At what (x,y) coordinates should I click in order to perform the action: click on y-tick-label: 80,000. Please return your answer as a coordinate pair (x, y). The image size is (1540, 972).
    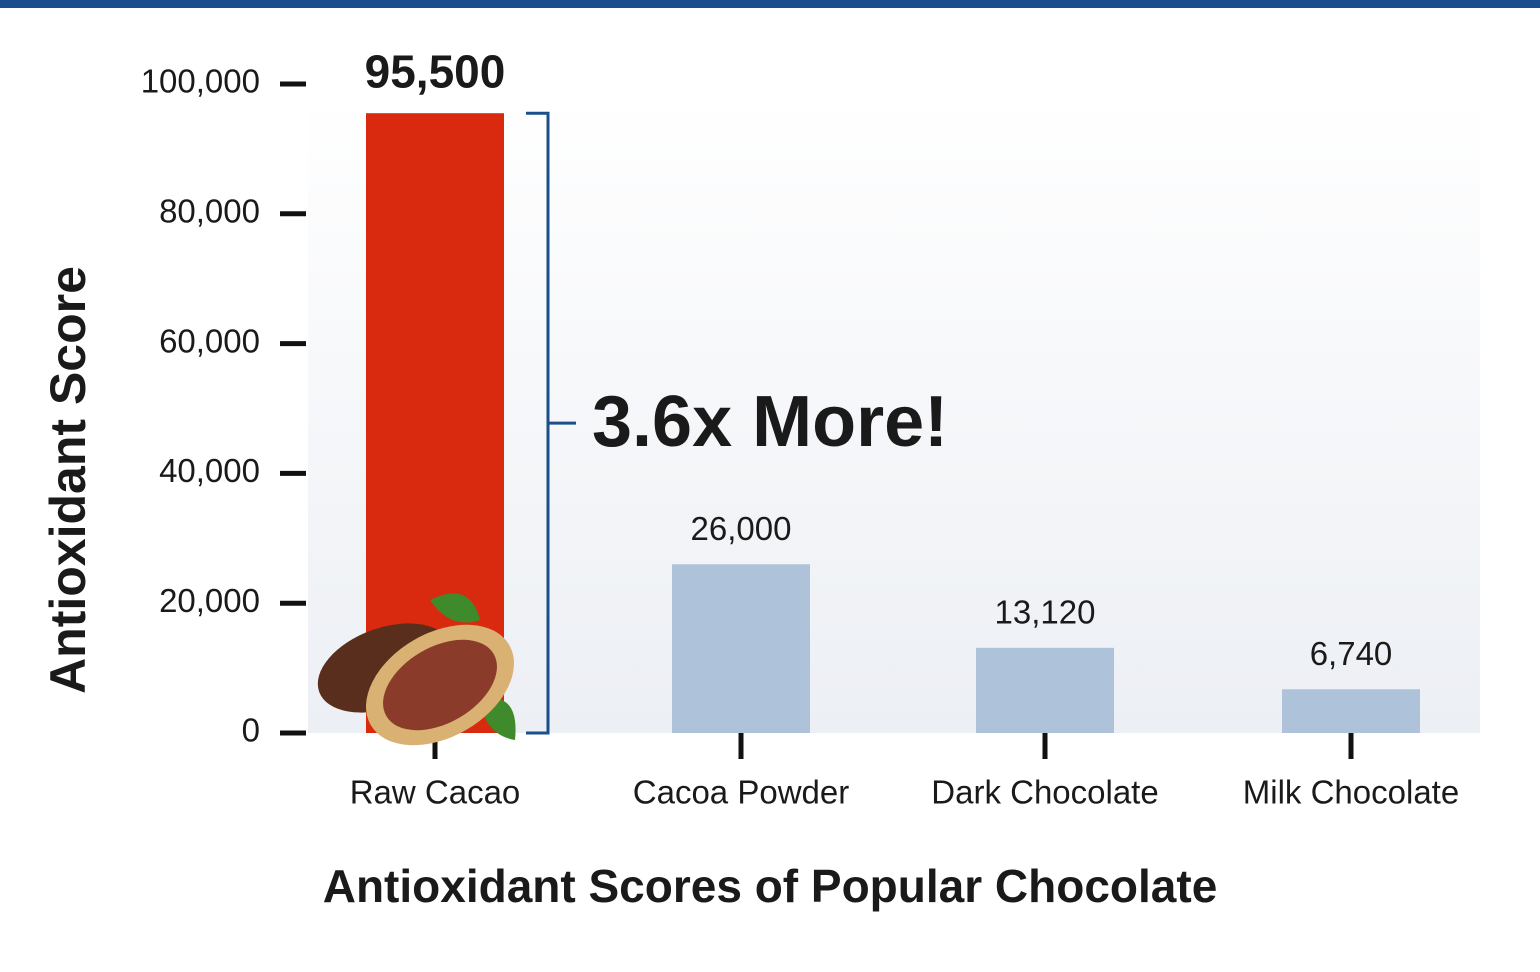
    Looking at the image, I should click on (209, 211).